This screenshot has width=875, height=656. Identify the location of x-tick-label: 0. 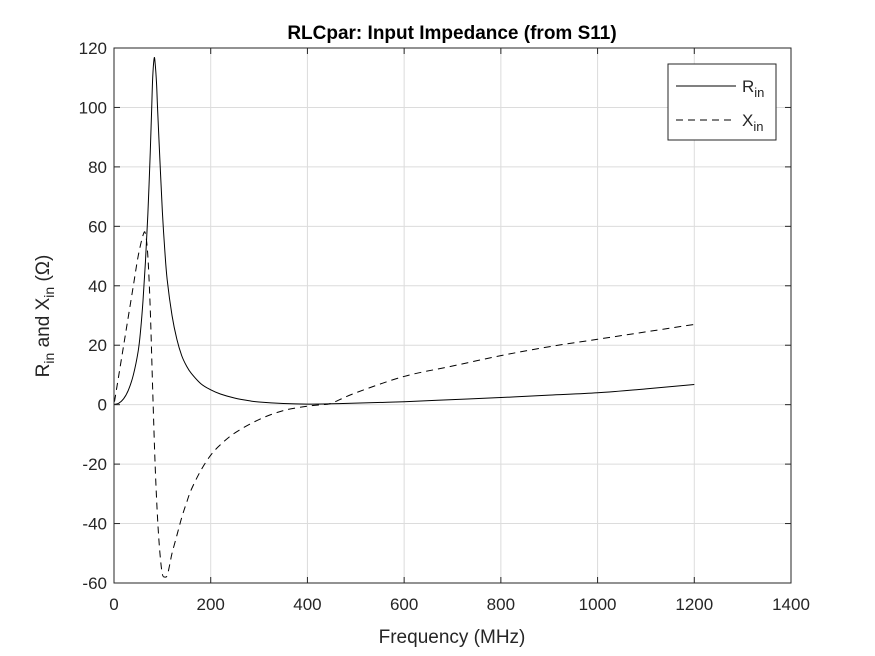
(113, 604).